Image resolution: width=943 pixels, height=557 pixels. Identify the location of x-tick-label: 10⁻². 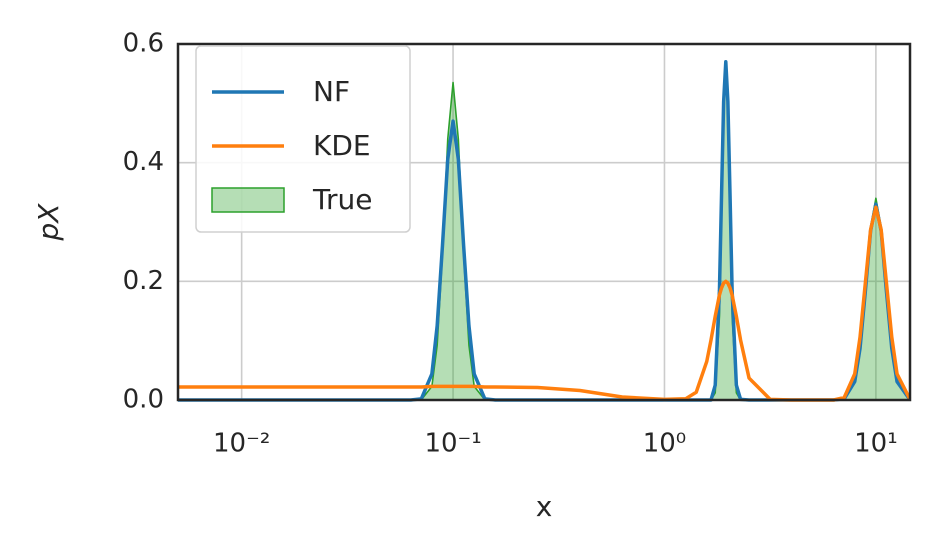
(241, 444).